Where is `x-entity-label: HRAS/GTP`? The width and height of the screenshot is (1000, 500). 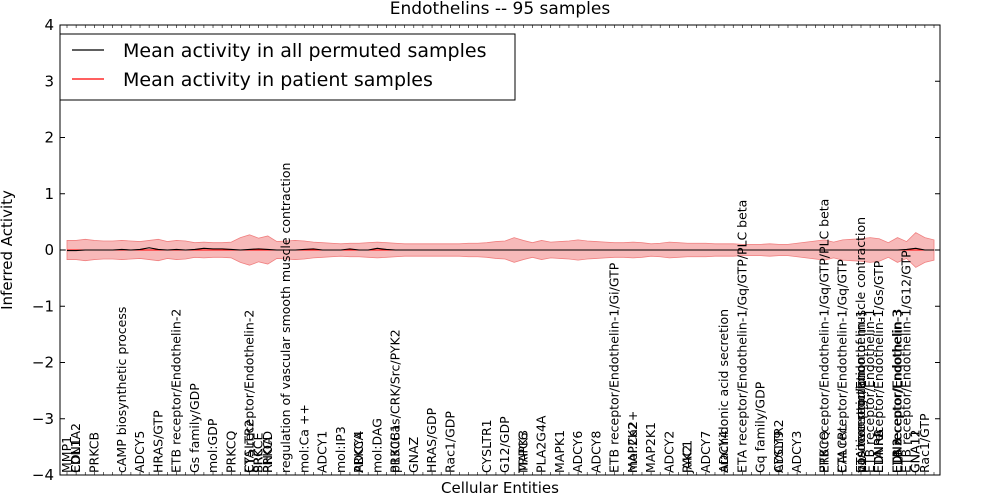 x-entity-label: HRAS/GTP is located at coordinates (157, 441).